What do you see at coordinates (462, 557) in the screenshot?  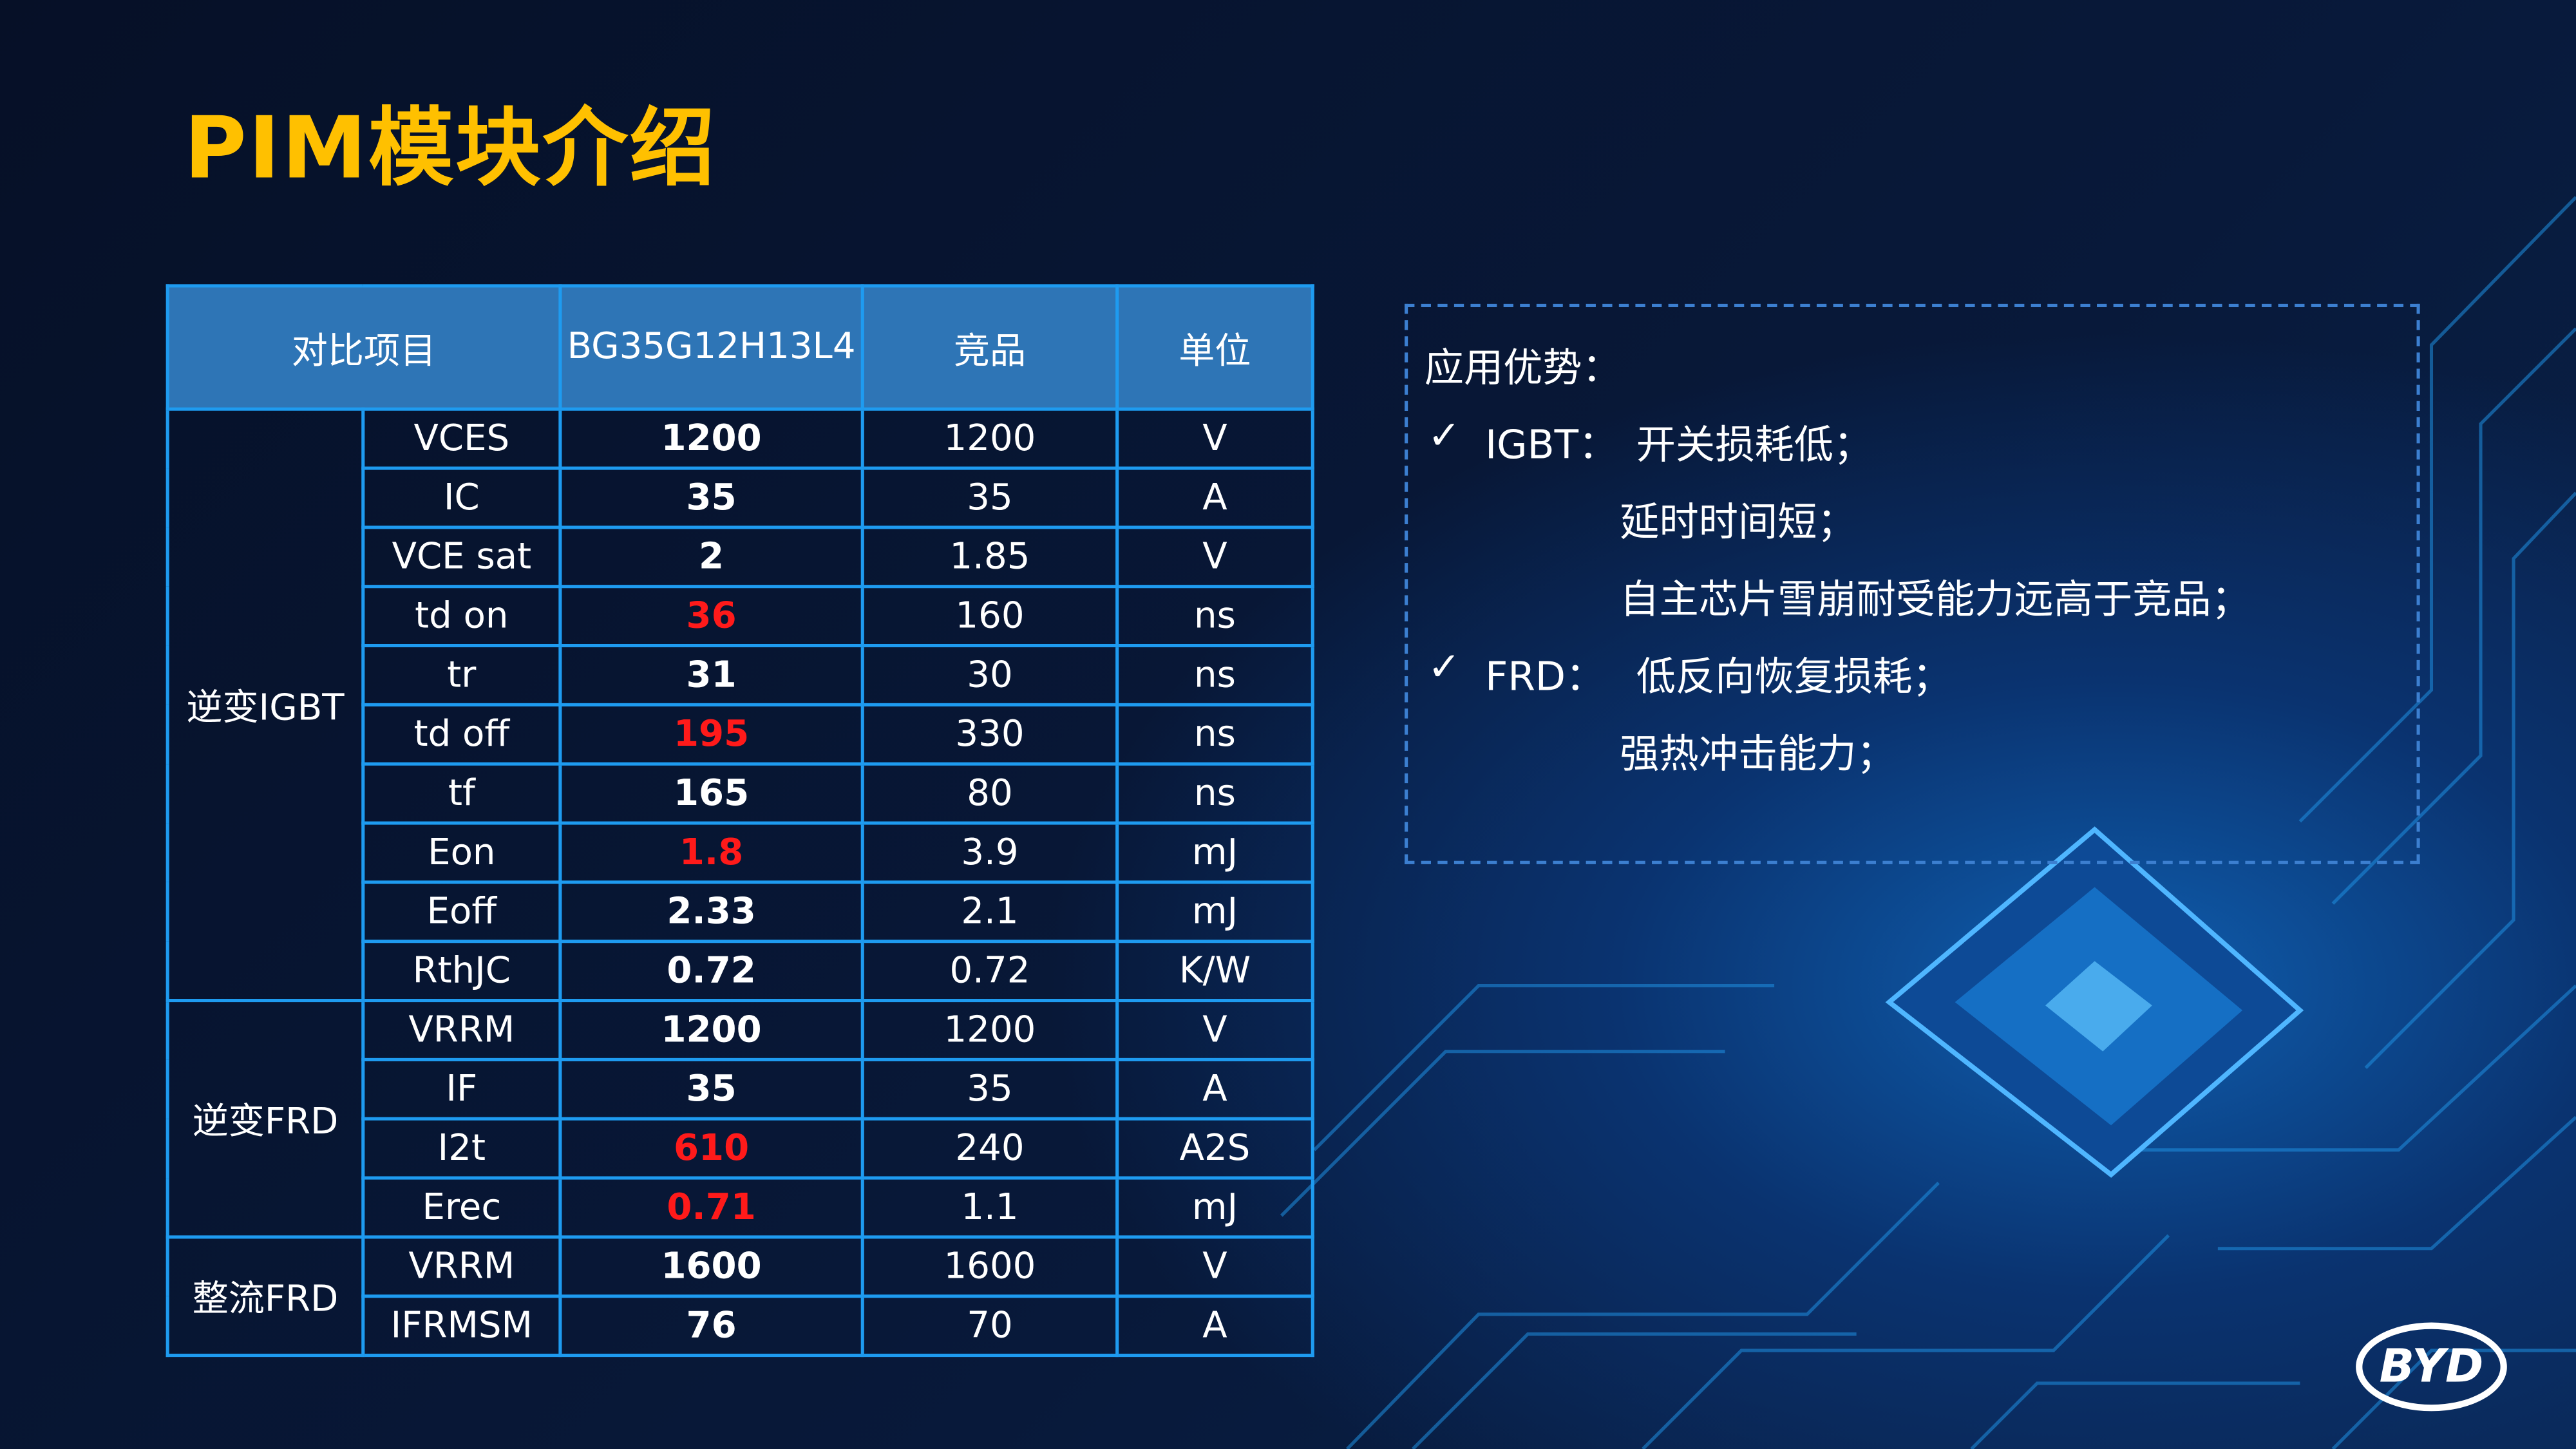 I see `item-cell: VCE sat` at bounding box center [462, 557].